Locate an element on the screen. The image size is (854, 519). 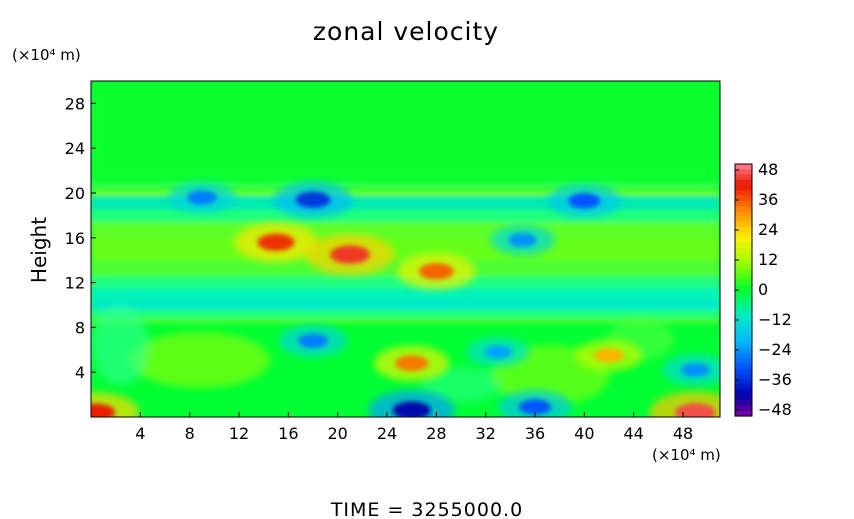
y-tick-label: 20 is located at coordinates (75, 193).